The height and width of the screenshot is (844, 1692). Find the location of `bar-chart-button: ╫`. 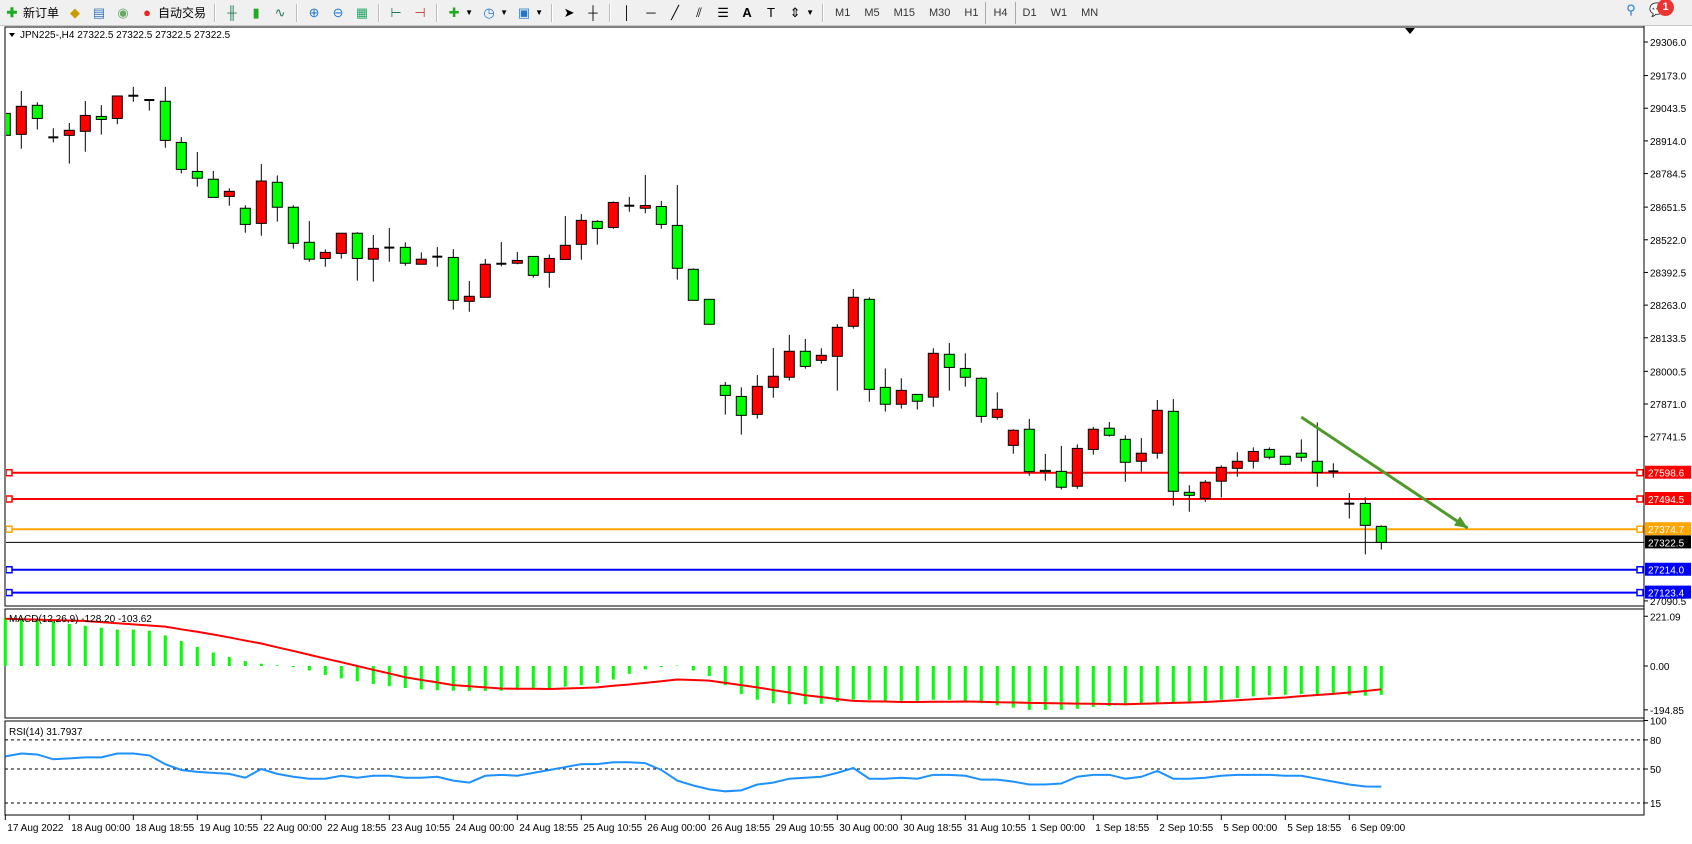

bar-chart-button: ╫ is located at coordinates (232, 13).